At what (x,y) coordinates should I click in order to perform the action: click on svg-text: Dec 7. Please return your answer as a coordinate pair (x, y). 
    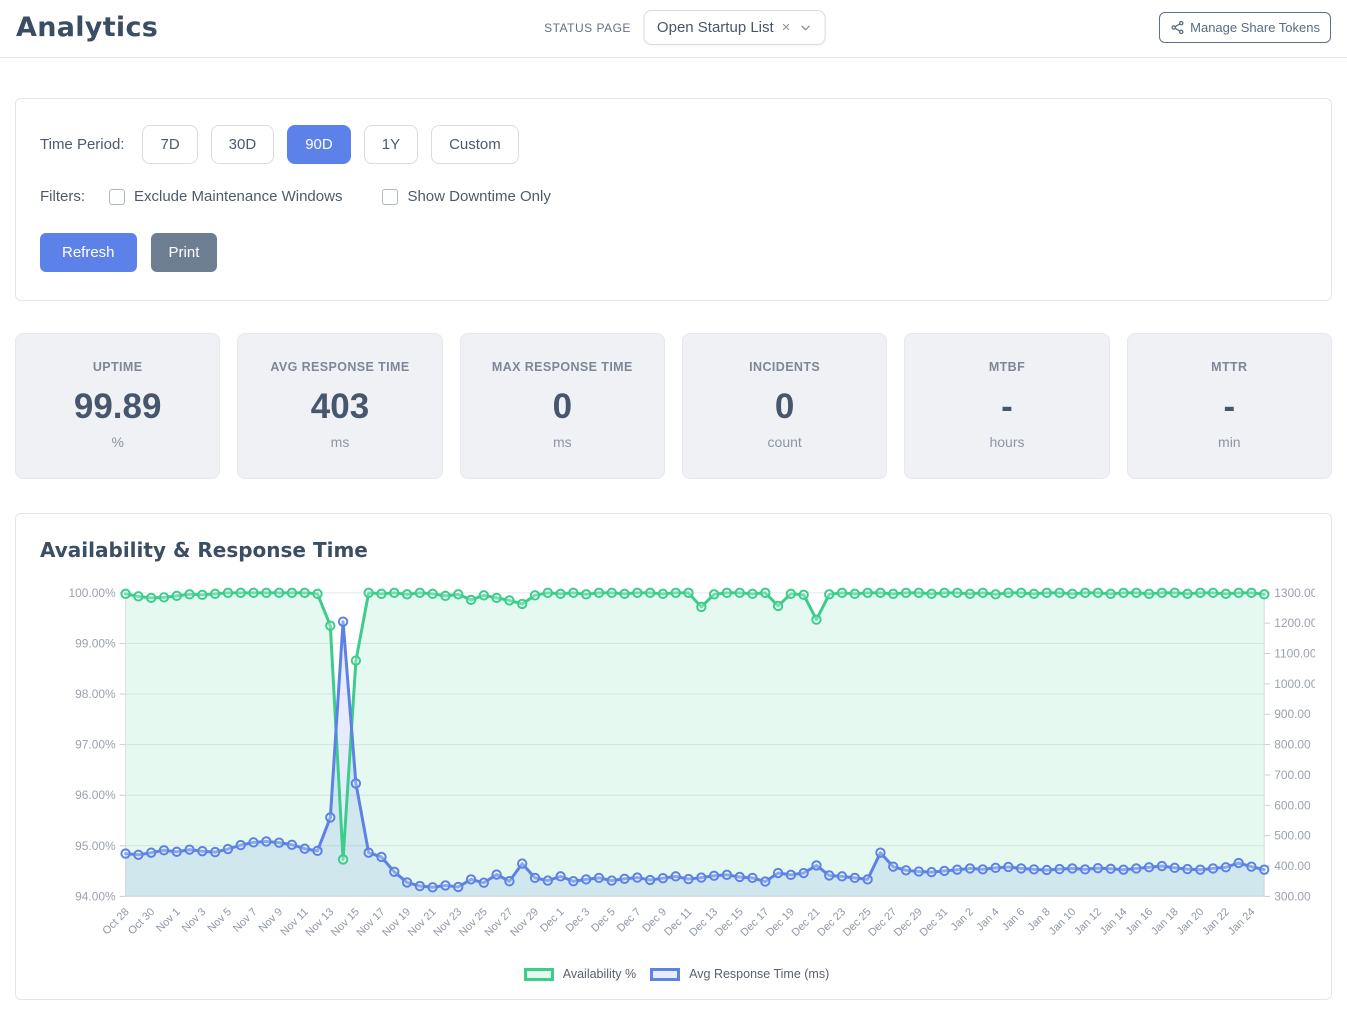
    Looking at the image, I should click on (629, 920).